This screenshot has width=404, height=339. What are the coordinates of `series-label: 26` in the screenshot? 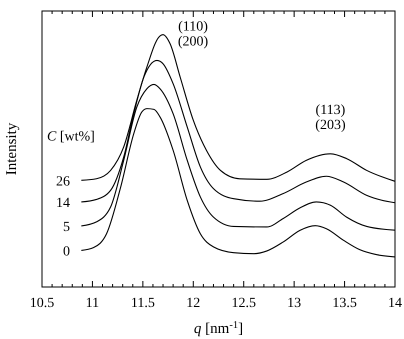 It's located at (63, 182).